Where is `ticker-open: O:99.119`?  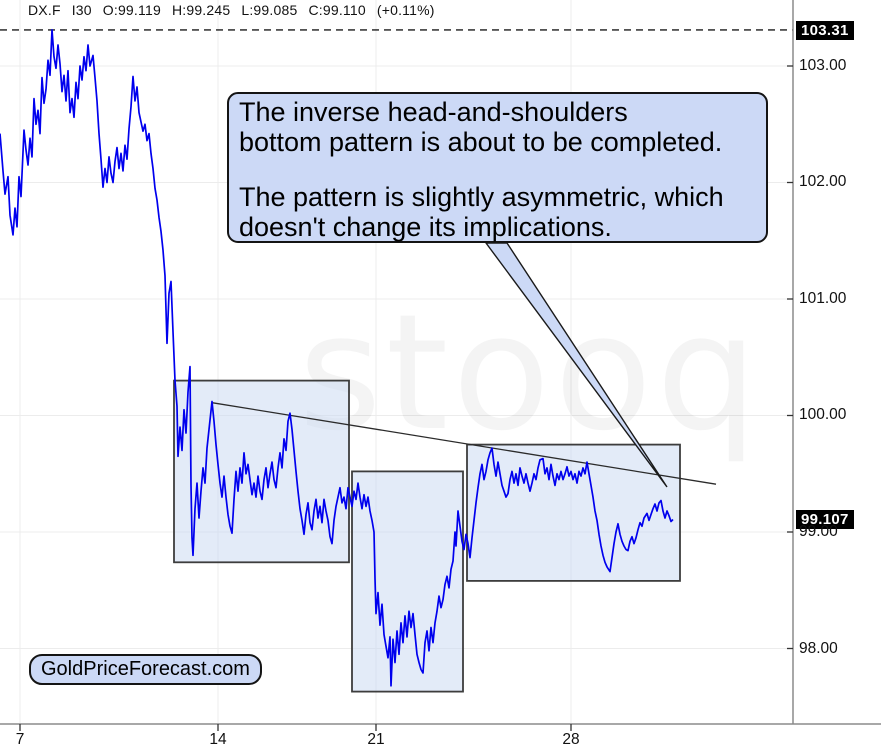
ticker-open: O:99.119 is located at coordinates (131, 10).